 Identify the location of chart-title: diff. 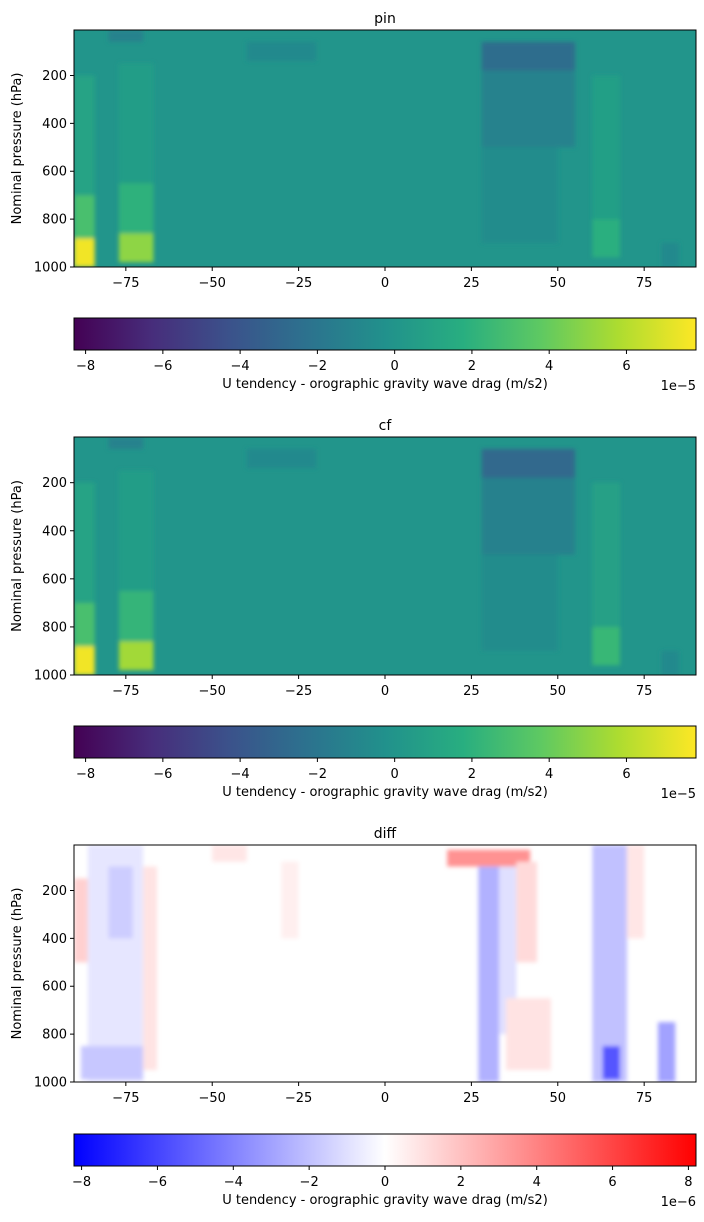
(385, 834).